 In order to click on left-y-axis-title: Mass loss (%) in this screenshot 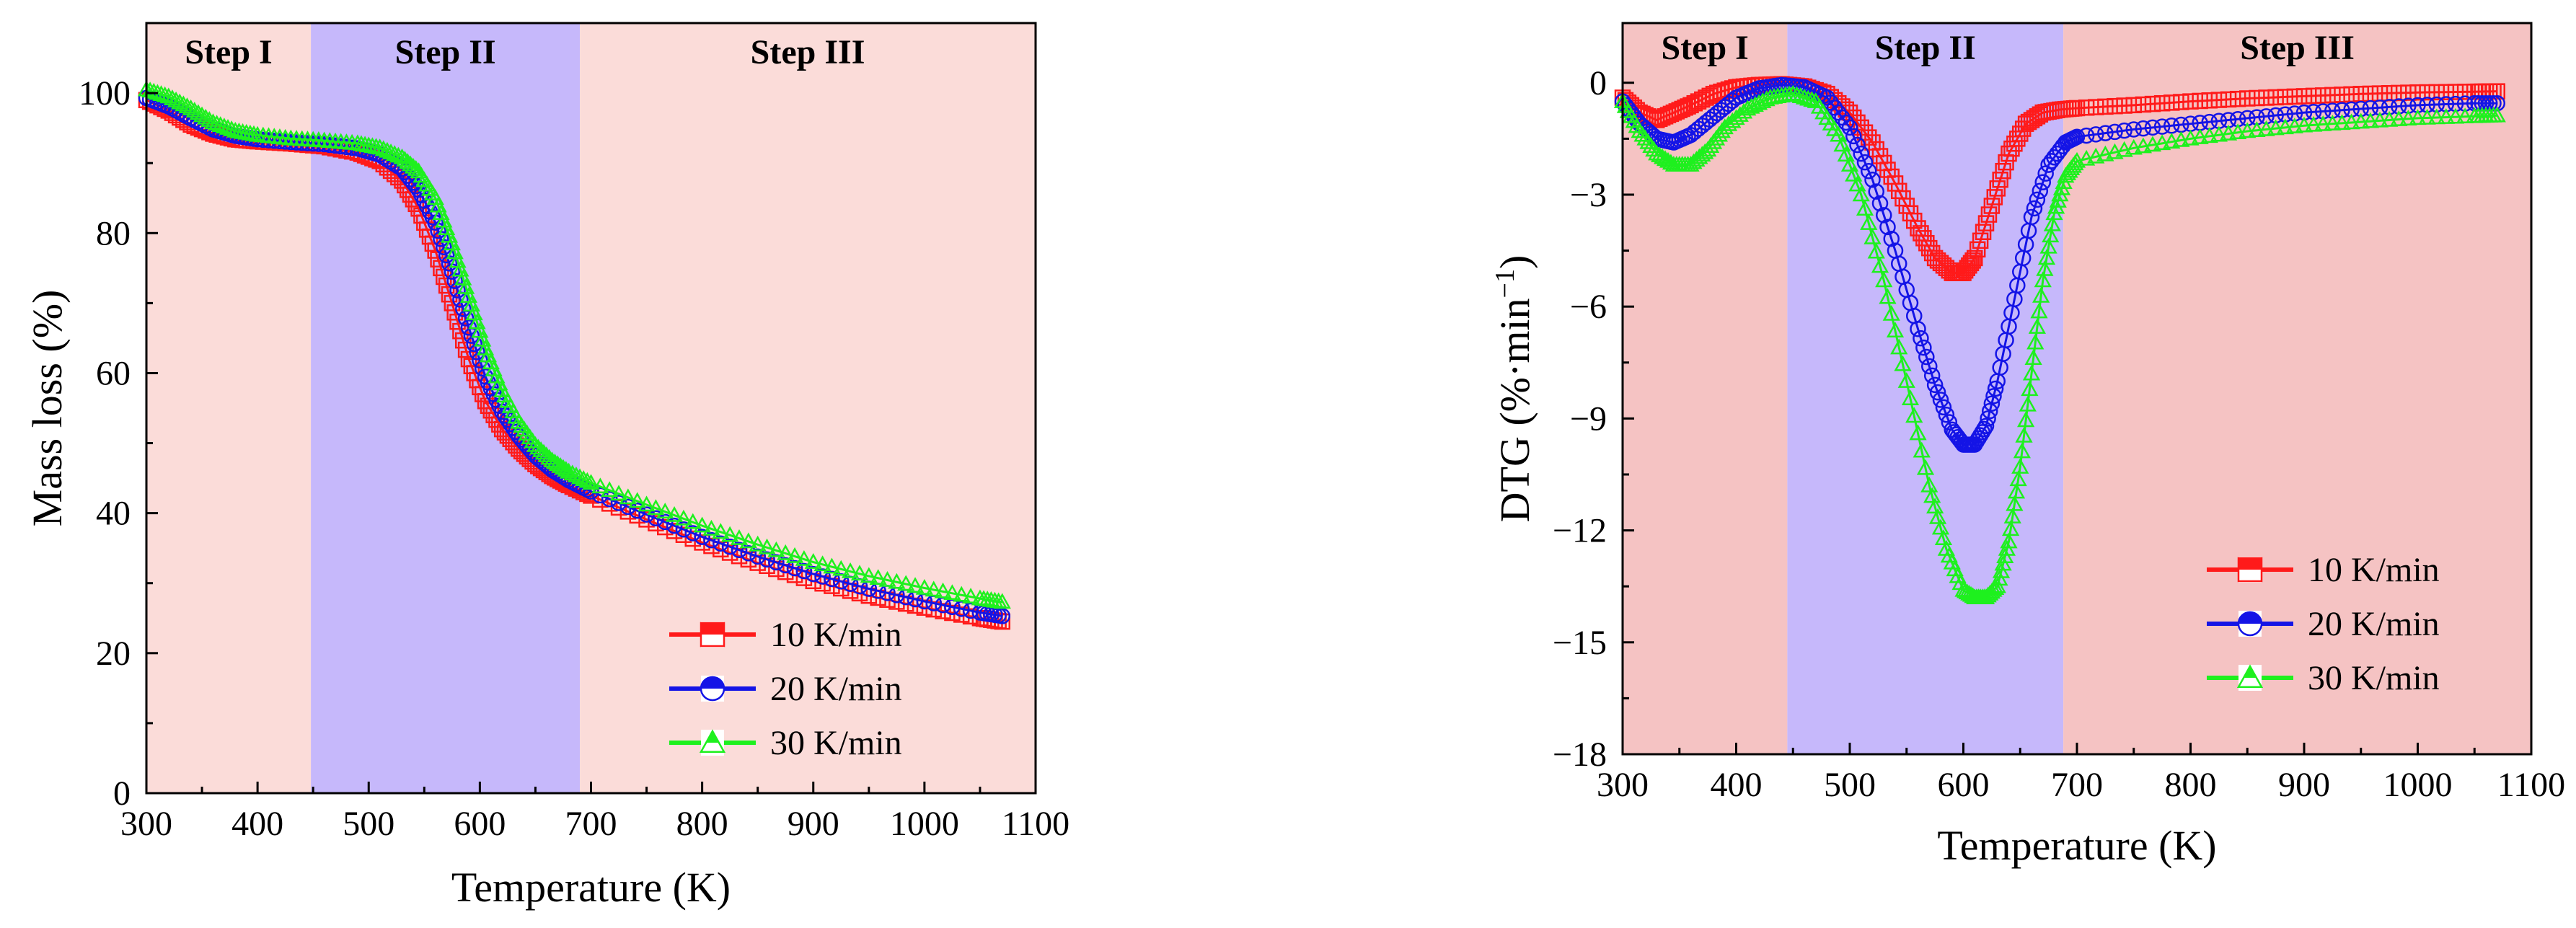, I will do `click(47, 408)`.